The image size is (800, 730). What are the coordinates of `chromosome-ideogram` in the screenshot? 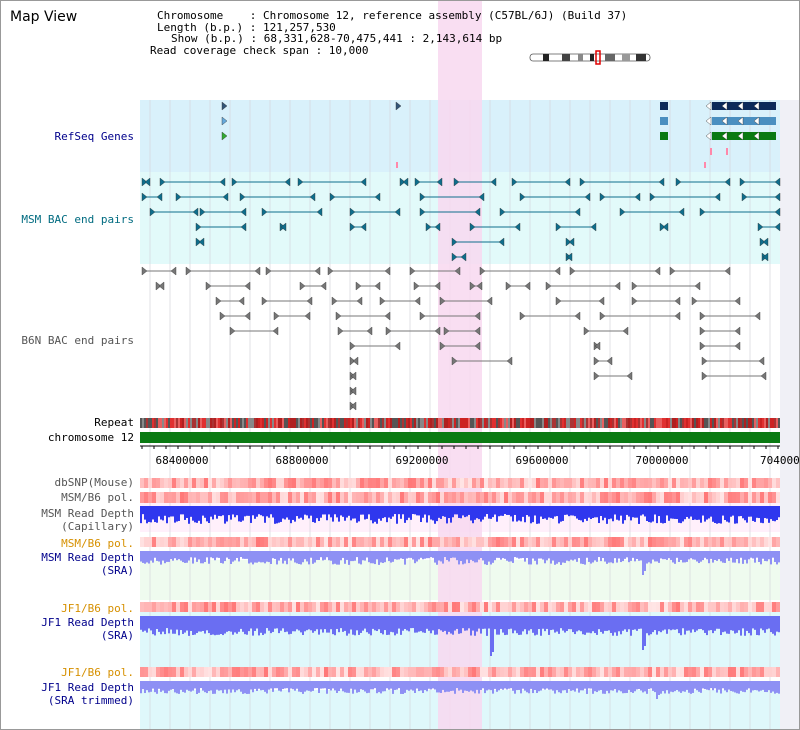 It's located at (590, 57).